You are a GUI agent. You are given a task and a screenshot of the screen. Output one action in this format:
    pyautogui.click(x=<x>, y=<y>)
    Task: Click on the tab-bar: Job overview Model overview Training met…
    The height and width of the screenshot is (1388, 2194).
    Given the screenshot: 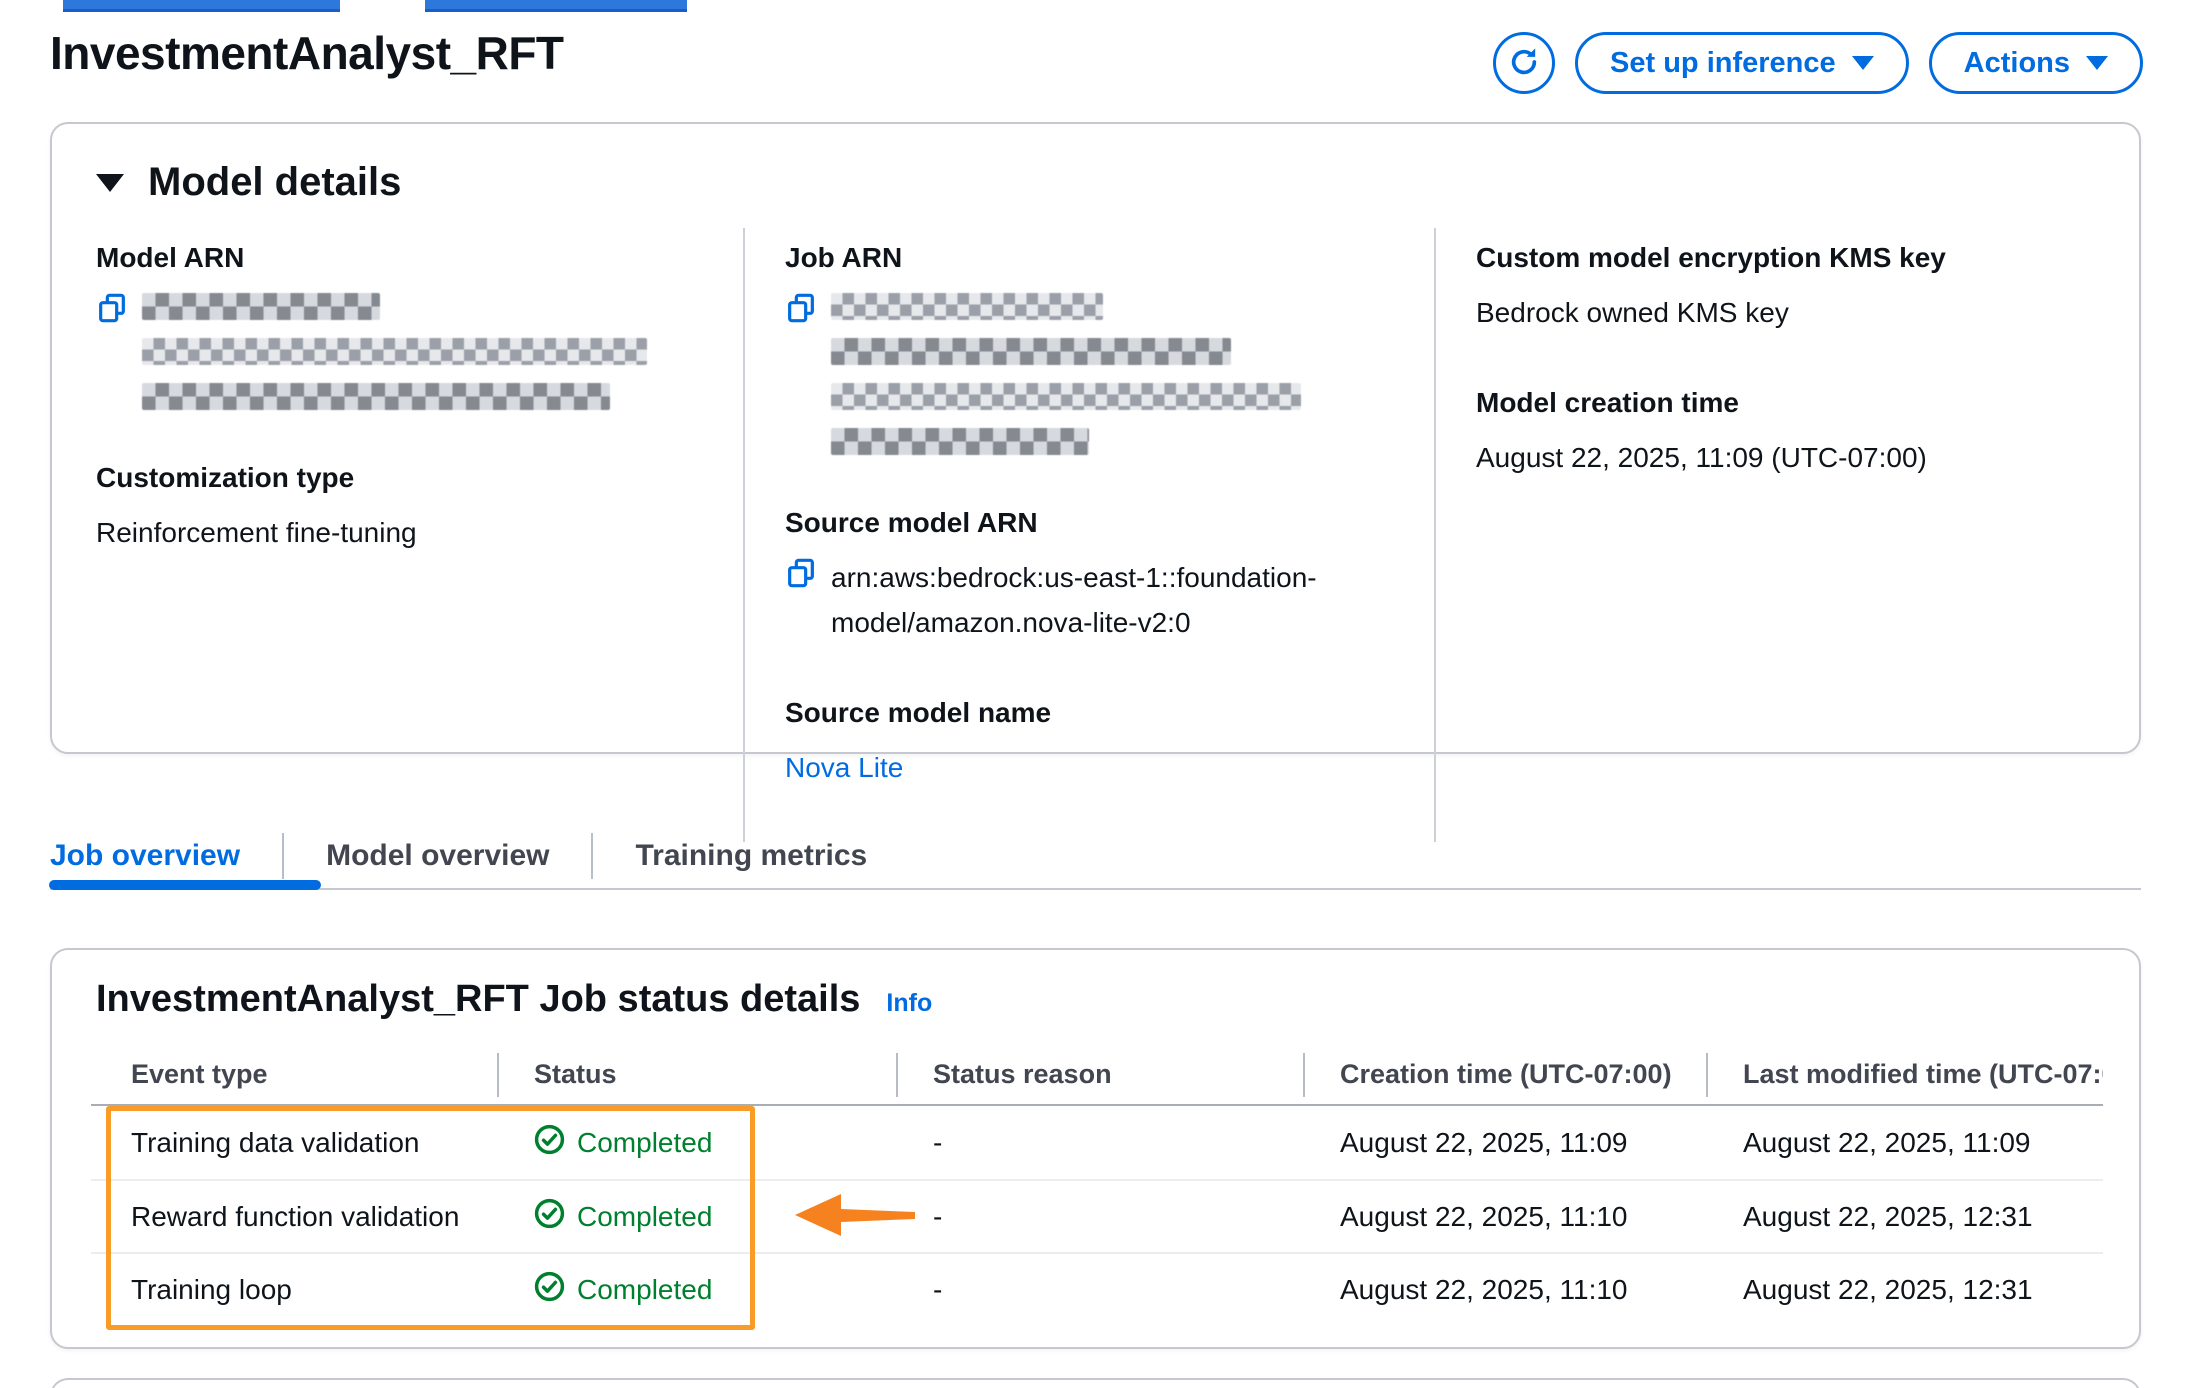 What is the action you would take?
    pyautogui.click(x=479, y=856)
    